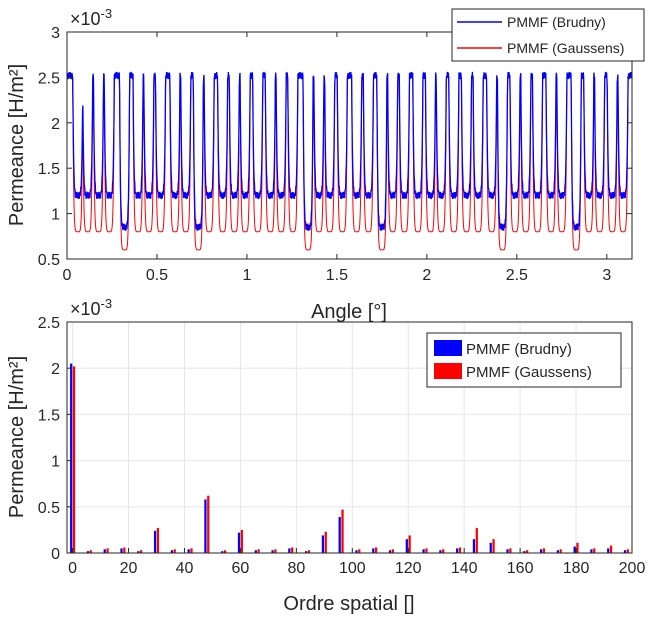 The image size is (649, 618). What do you see at coordinates (464, 568) in the screenshot?
I see `bottom-x-tick-label: 140` at bounding box center [464, 568].